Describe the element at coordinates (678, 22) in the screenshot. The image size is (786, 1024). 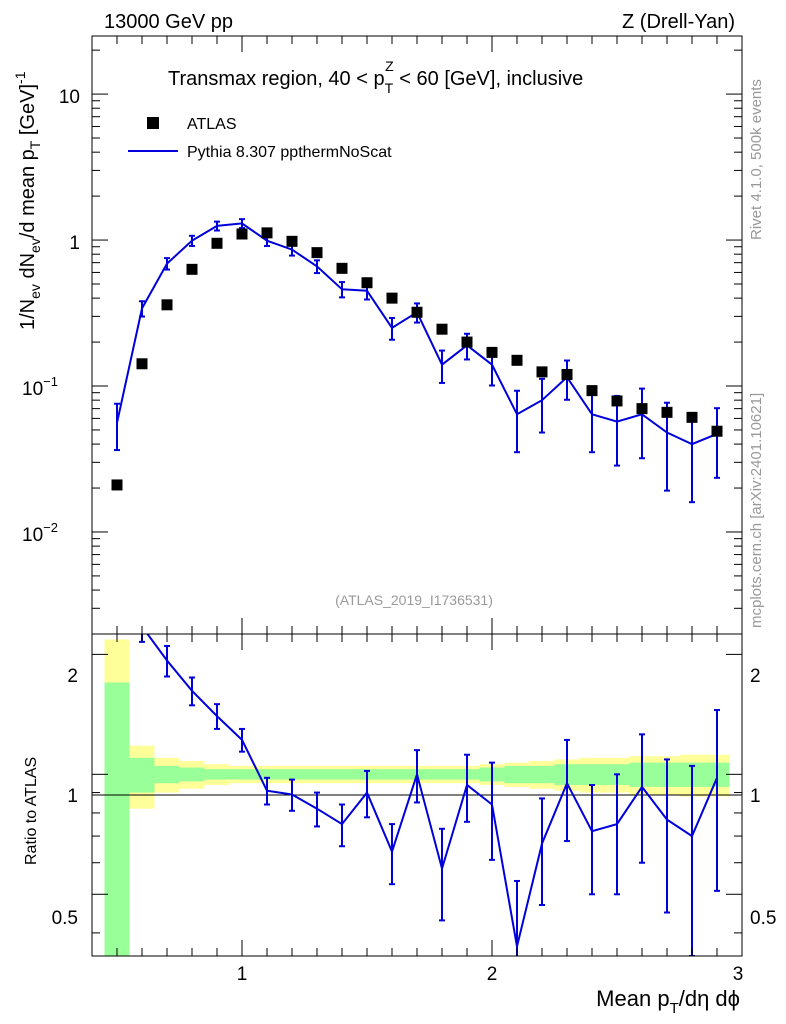
I see `header-right: Z (Drell-Yan)` at that location.